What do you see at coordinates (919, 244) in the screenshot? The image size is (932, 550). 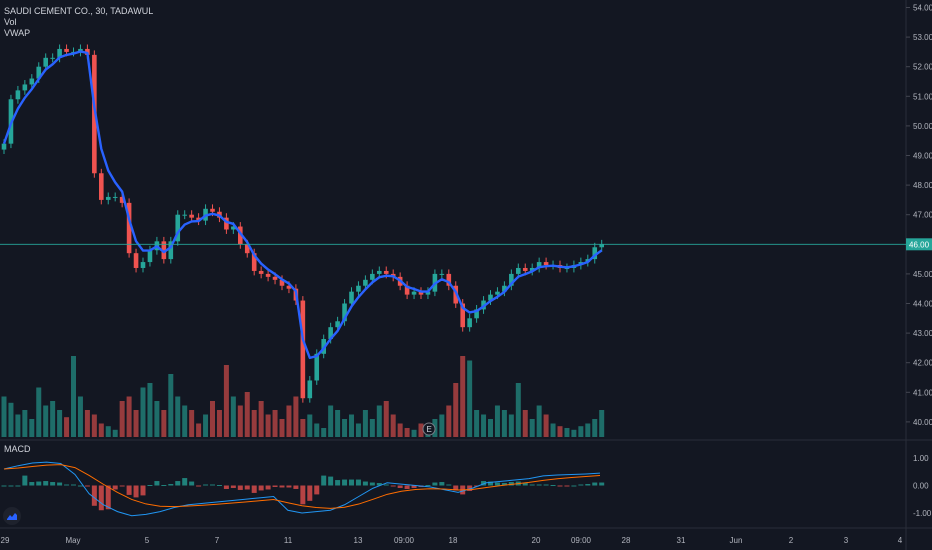 I see `current-price-label: 46.00` at bounding box center [919, 244].